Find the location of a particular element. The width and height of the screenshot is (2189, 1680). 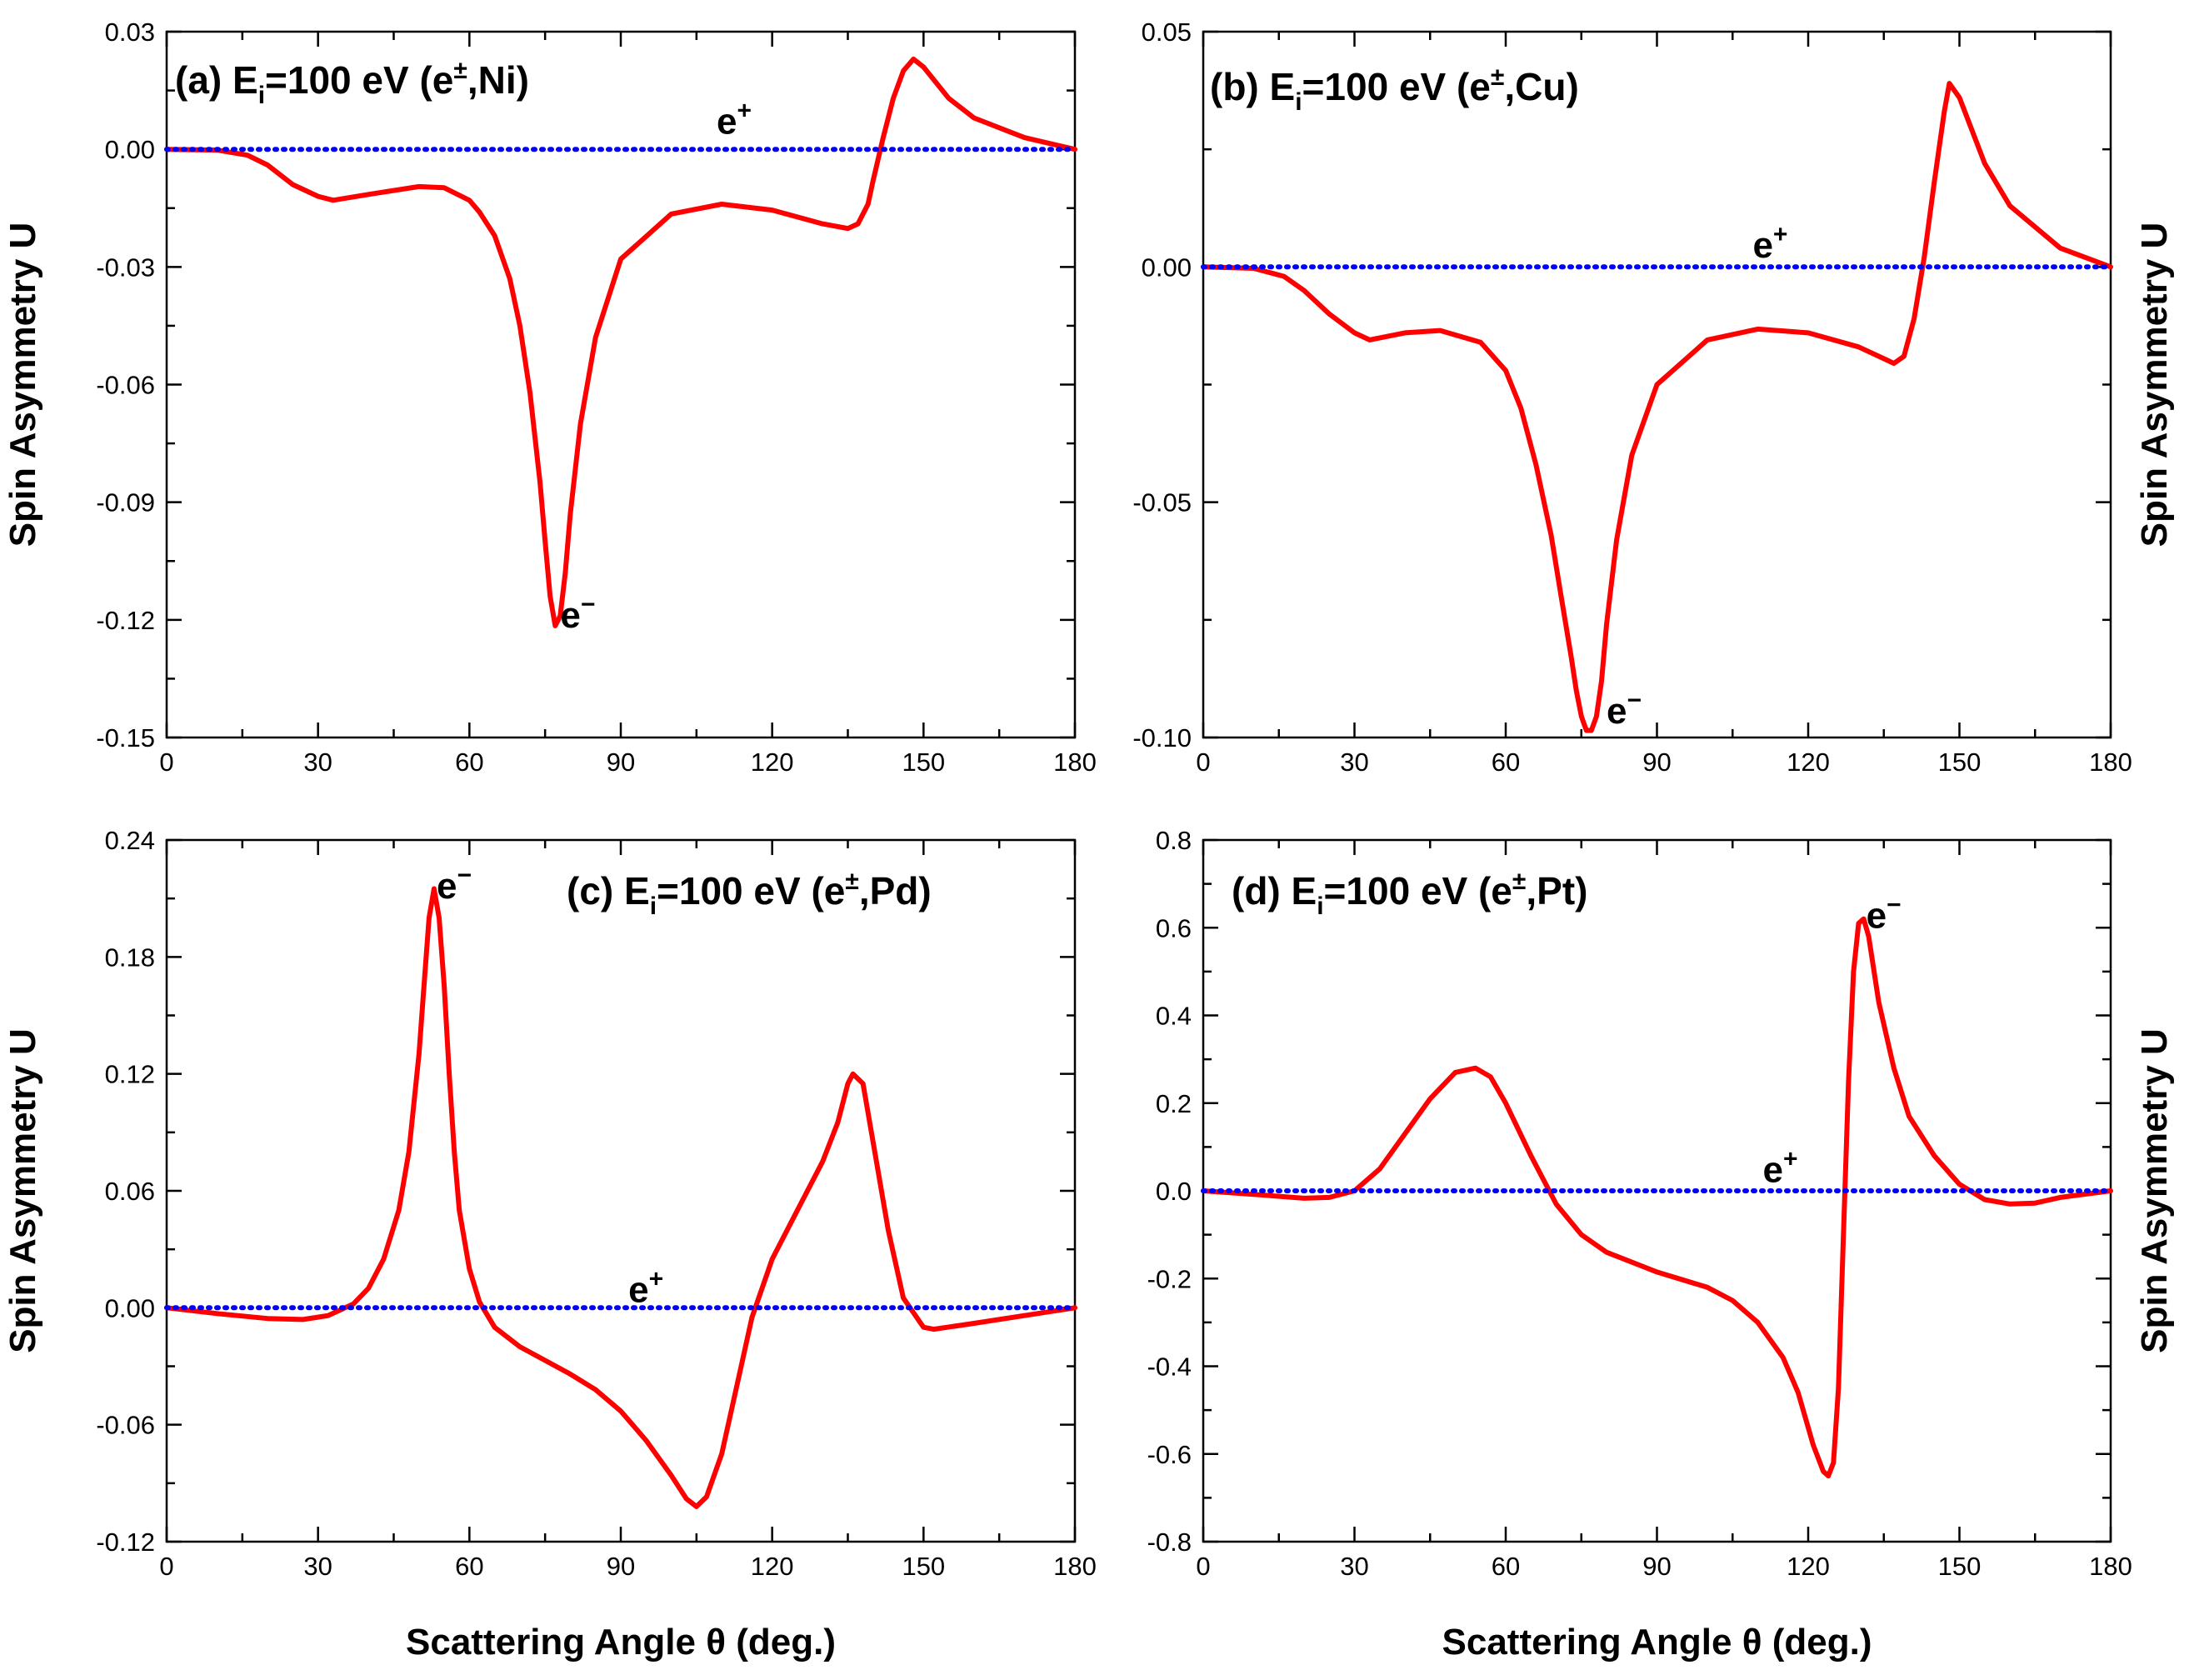

y-tick-label: -0.2 is located at coordinates (1170, 1278).